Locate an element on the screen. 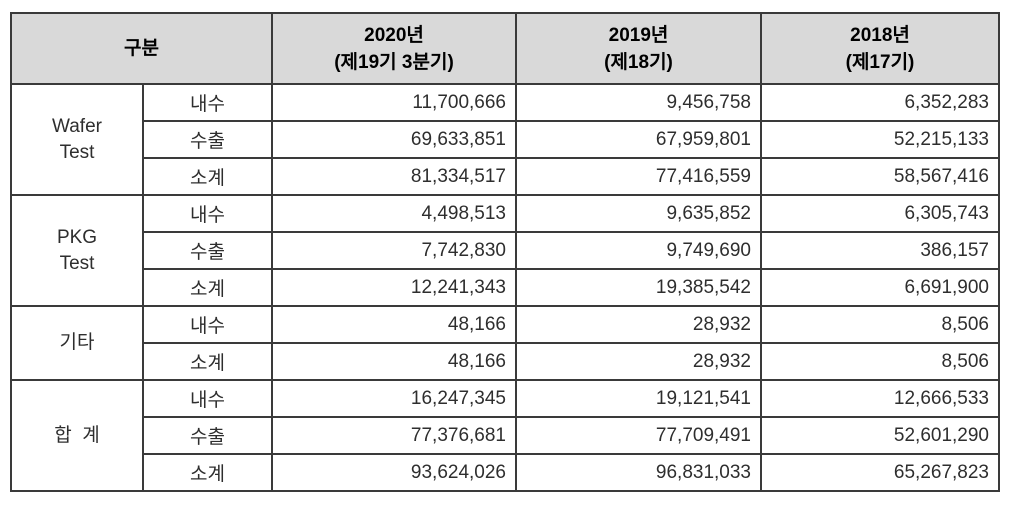  table-row: 수출 69,633,851 67,959,801 52,215,133 is located at coordinates (505, 139).